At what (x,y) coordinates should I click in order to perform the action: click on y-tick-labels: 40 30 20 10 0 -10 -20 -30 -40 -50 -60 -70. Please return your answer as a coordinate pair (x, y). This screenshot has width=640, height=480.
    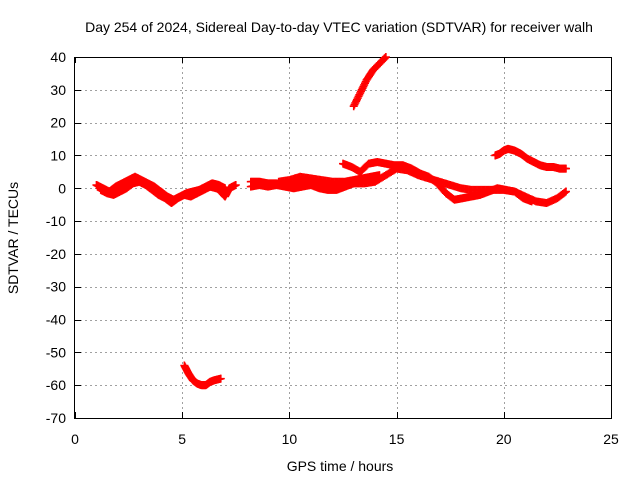
    Looking at the image, I should click on (56, 237).